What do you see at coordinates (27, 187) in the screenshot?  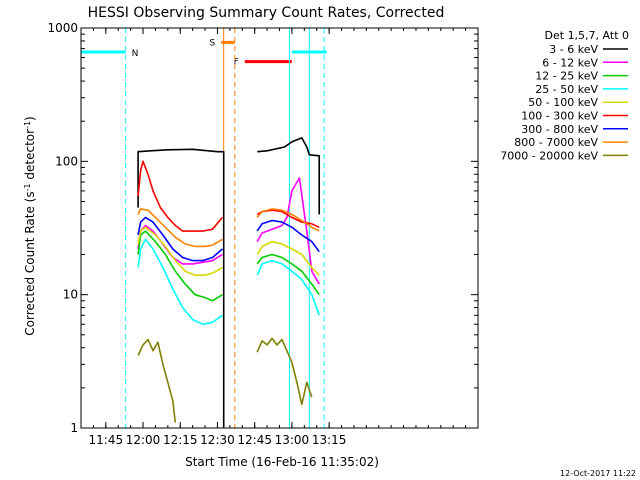 I see `y-axis-label-sup1: -1` at bounding box center [27, 187].